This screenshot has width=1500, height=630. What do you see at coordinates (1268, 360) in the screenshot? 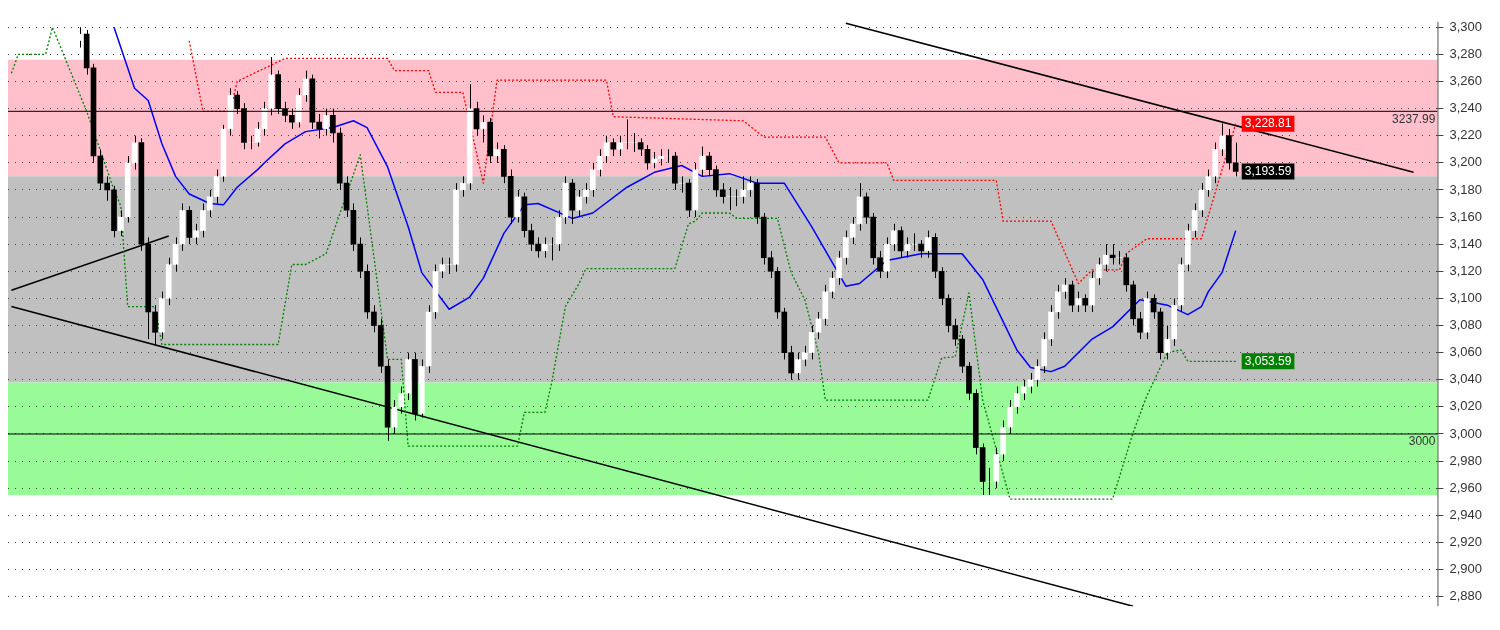
I see `data-label: 3,053.59` at bounding box center [1268, 360].